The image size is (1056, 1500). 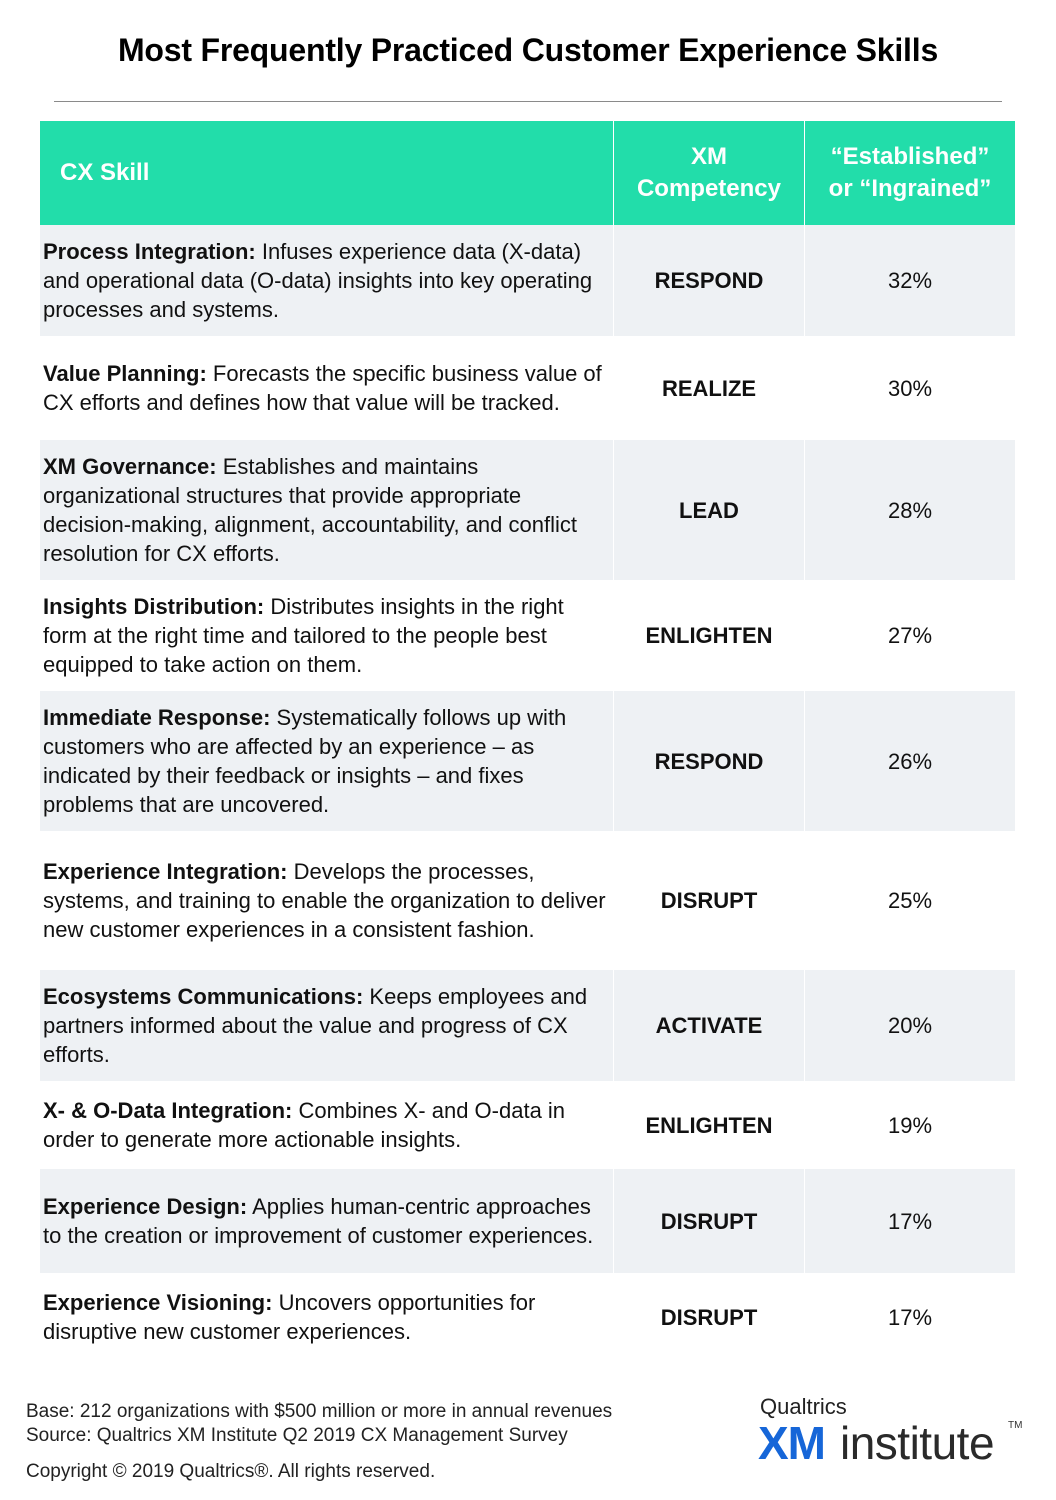 I want to click on skill-name: Experience Visioning:, so click(x=158, y=1302).